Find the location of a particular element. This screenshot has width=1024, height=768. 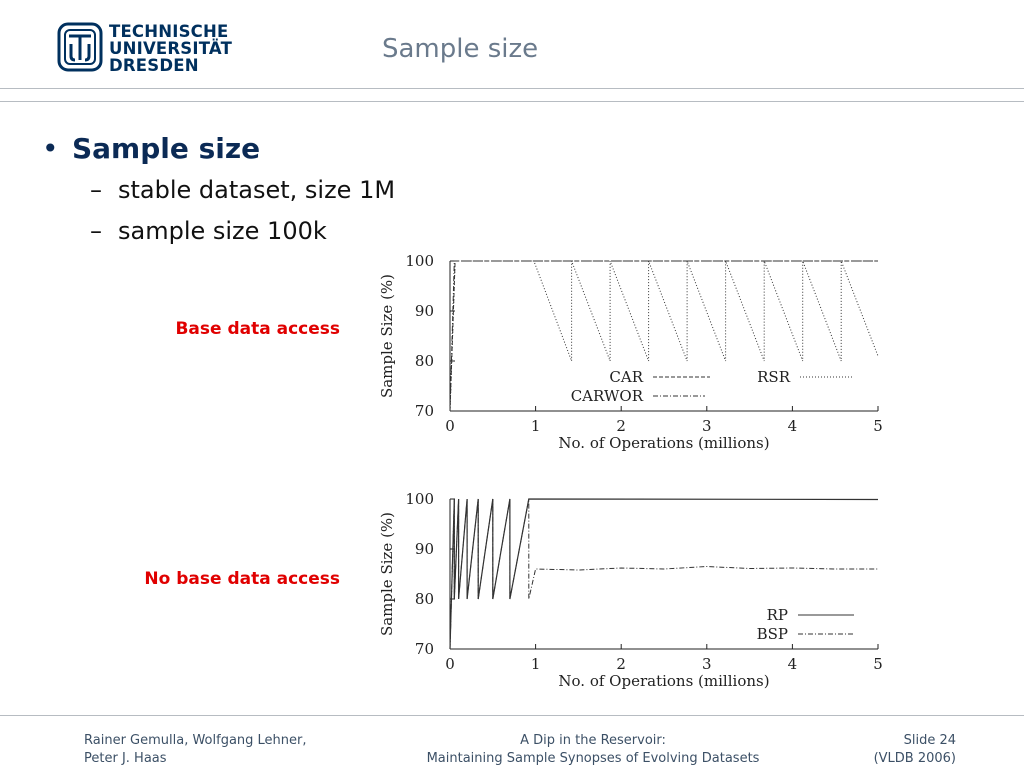

tu-dresden-logo: TECHNISCHE UNIVERSITÄT DRESDEN is located at coordinates (144, 50).